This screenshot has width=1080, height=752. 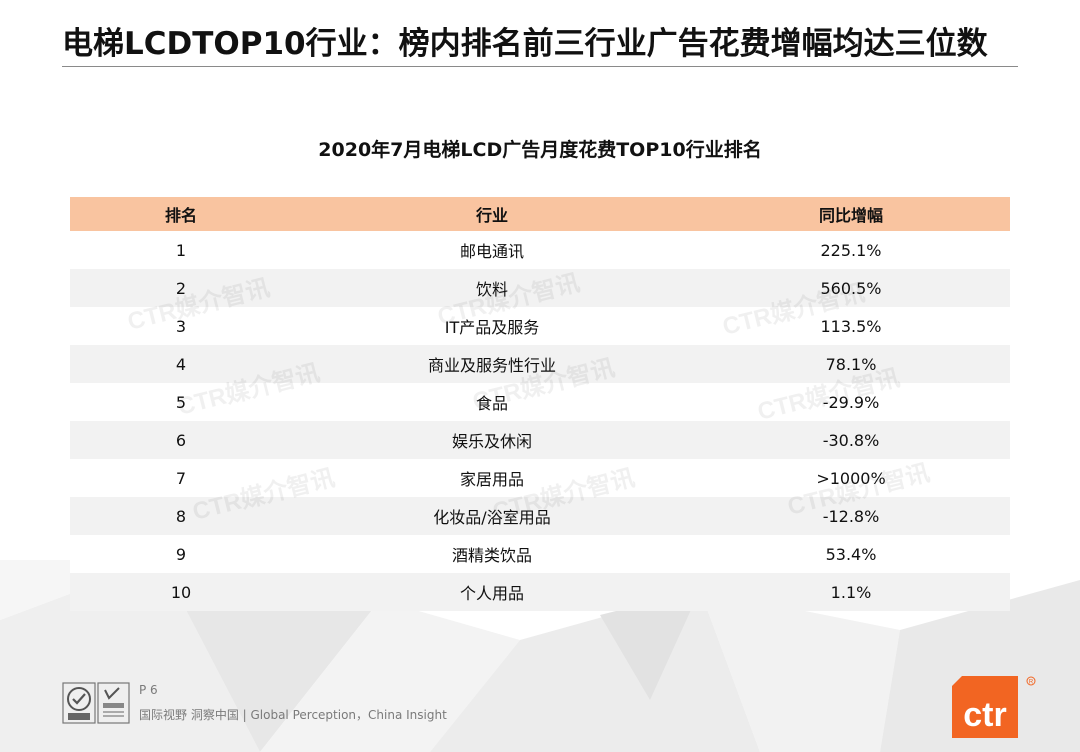 I want to click on cell-growth: 53.4%, so click(x=851, y=554).